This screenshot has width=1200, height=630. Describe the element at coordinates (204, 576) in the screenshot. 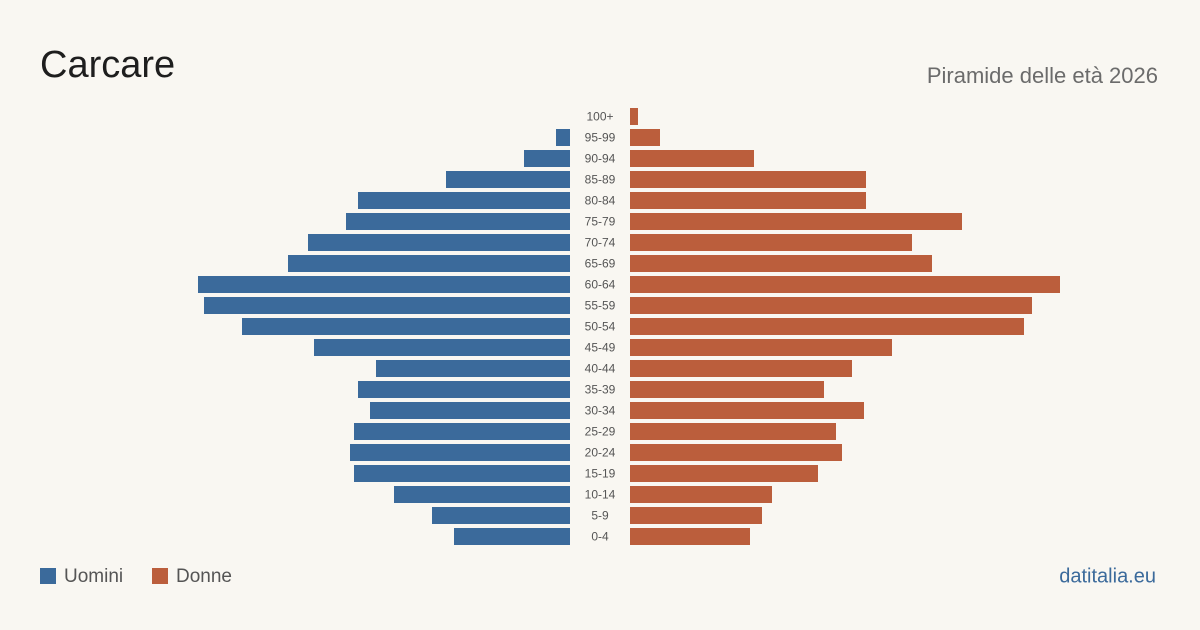

I see `legend-label: Donne` at that location.